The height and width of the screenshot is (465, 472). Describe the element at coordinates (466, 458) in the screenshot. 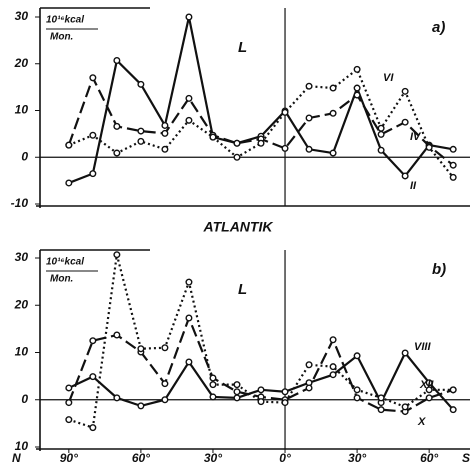

I see `x-end-label: S` at that location.